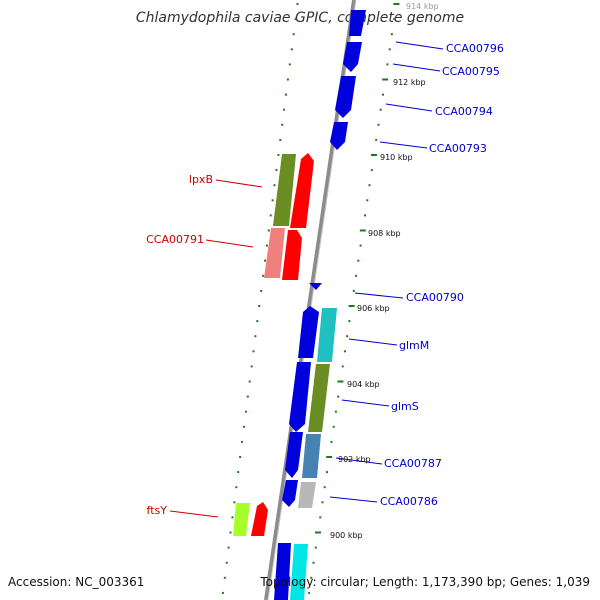  Describe the element at coordinates (284, 190) in the screenshot. I see `gene-lpxb-olive` at that location.